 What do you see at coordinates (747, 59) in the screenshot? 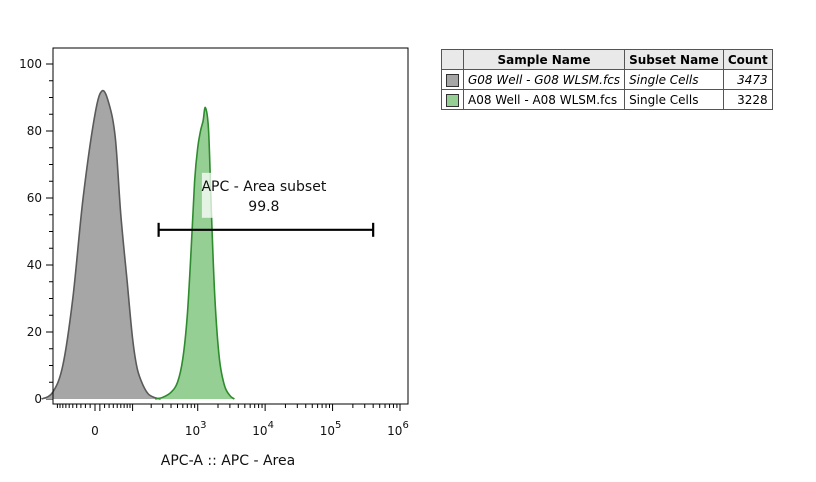
I see `legend-header-count: Count` at bounding box center [747, 59].